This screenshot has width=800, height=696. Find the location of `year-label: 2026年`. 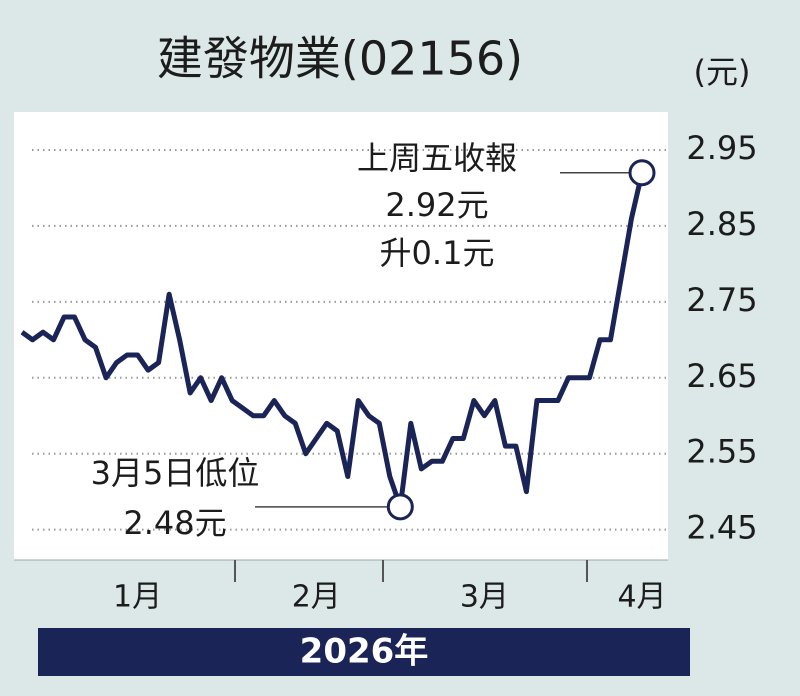

year-label: 2026年 is located at coordinates (364, 652).